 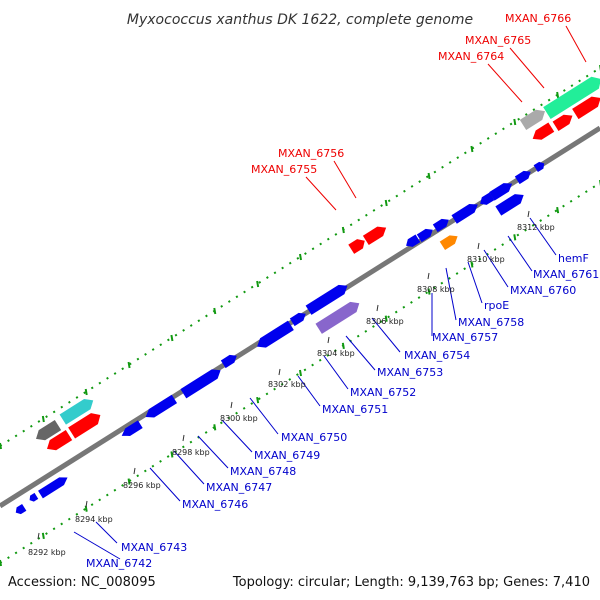 I want to click on gene-label-mxan-6742: MXAN_6742, so click(x=119, y=563).